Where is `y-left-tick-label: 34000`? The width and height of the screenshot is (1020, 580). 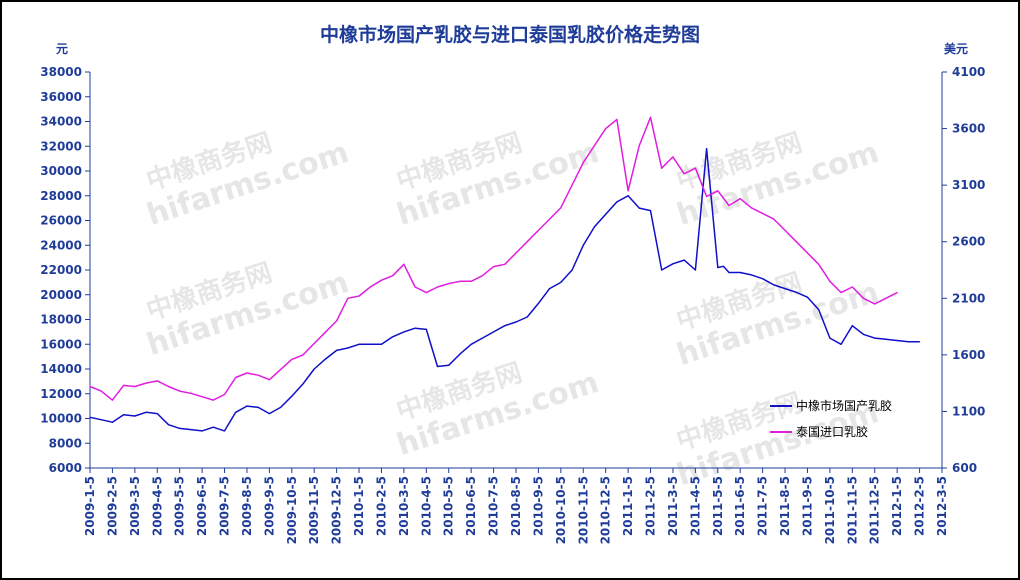 y-left-tick-label: 34000 is located at coordinates (61, 122).